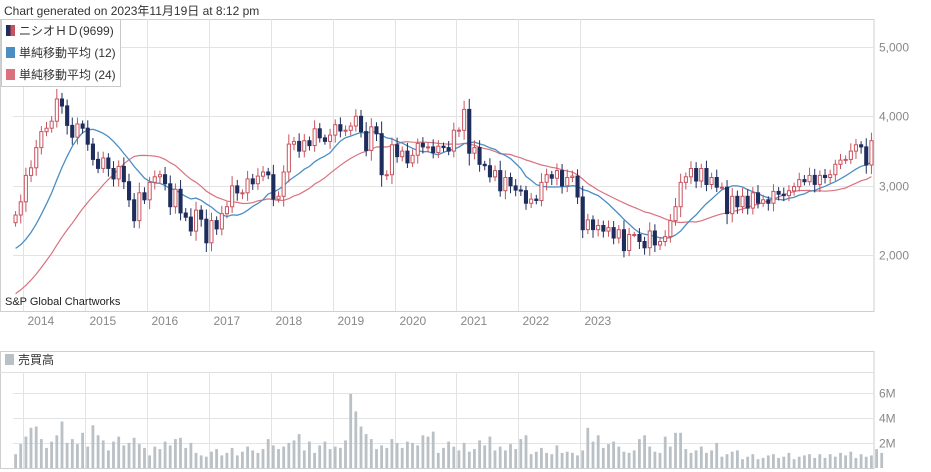 The height and width of the screenshot is (472, 931). Describe the element at coordinates (165, 321) in the screenshot. I see `x-tick-label: 2016` at that location.